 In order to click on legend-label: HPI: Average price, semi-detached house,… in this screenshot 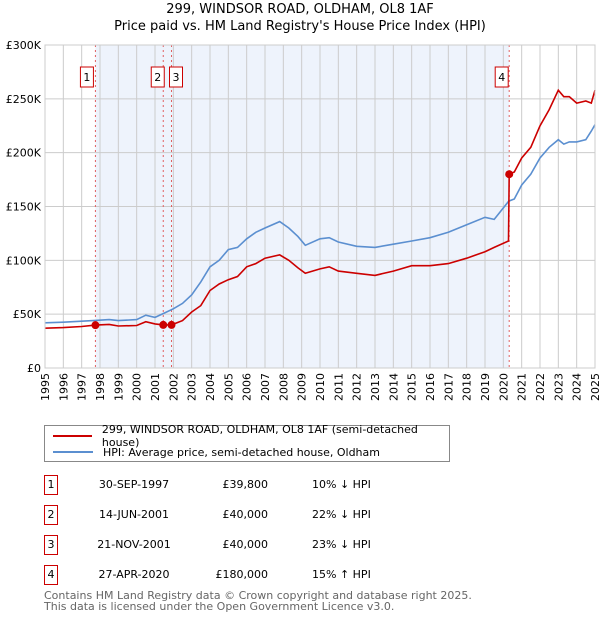, I will do `click(241, 452)`.